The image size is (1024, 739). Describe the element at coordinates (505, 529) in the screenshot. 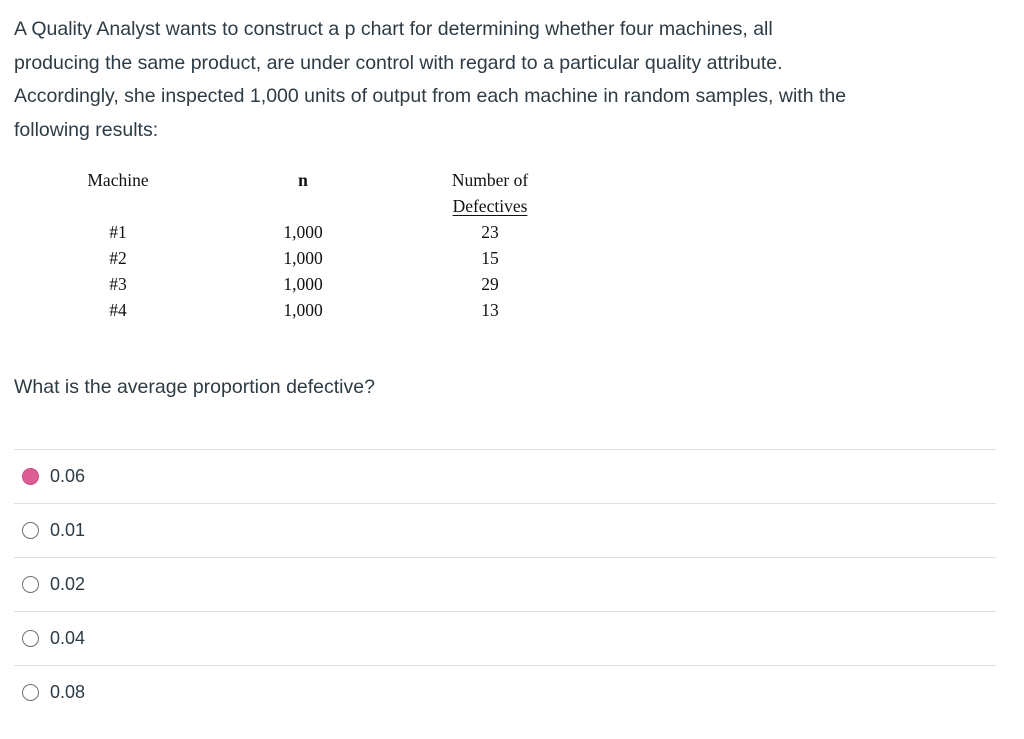

I see `answer-option: 0.01` at that location.